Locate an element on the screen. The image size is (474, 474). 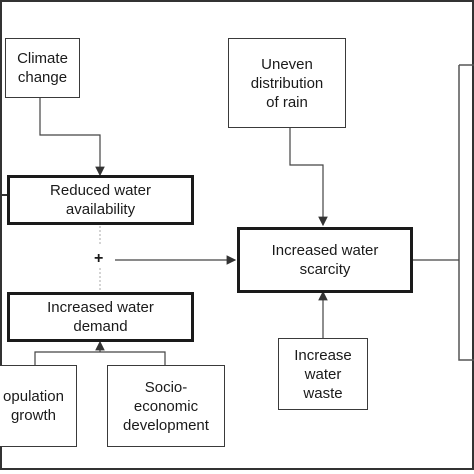
plus-sign: + is located at coordinates (99, 258).